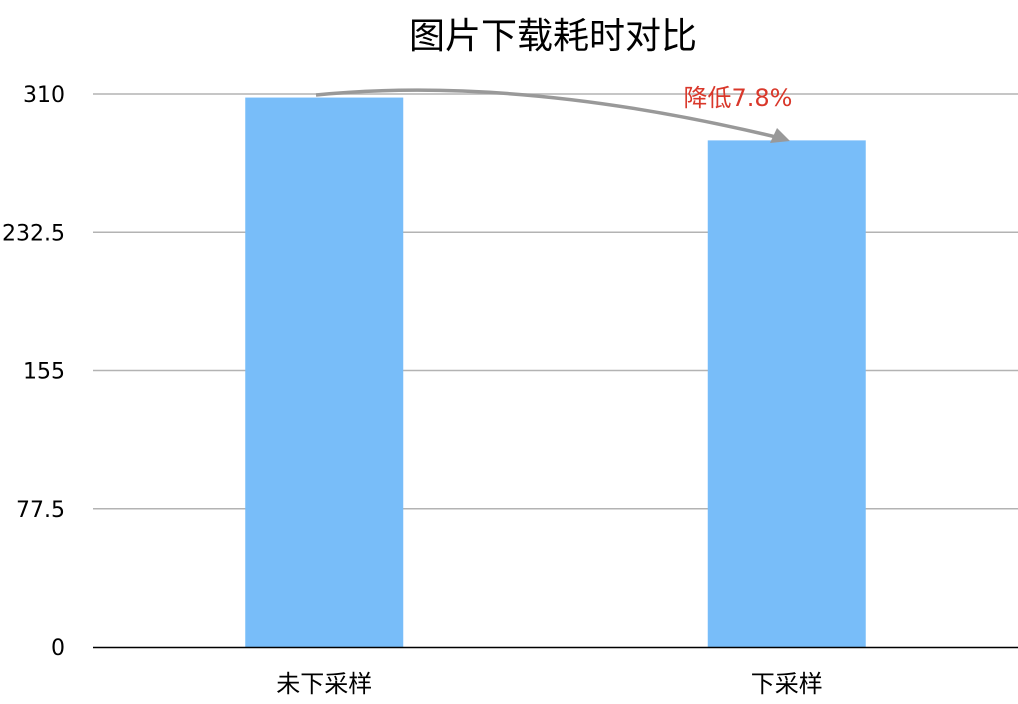 Image resolution: width=1018 pixels, height=704 pixels. What do you see at coordinates (780, 135) in the screenshot?
I see `arrow-head-icon` at bounding box center [780, 135].